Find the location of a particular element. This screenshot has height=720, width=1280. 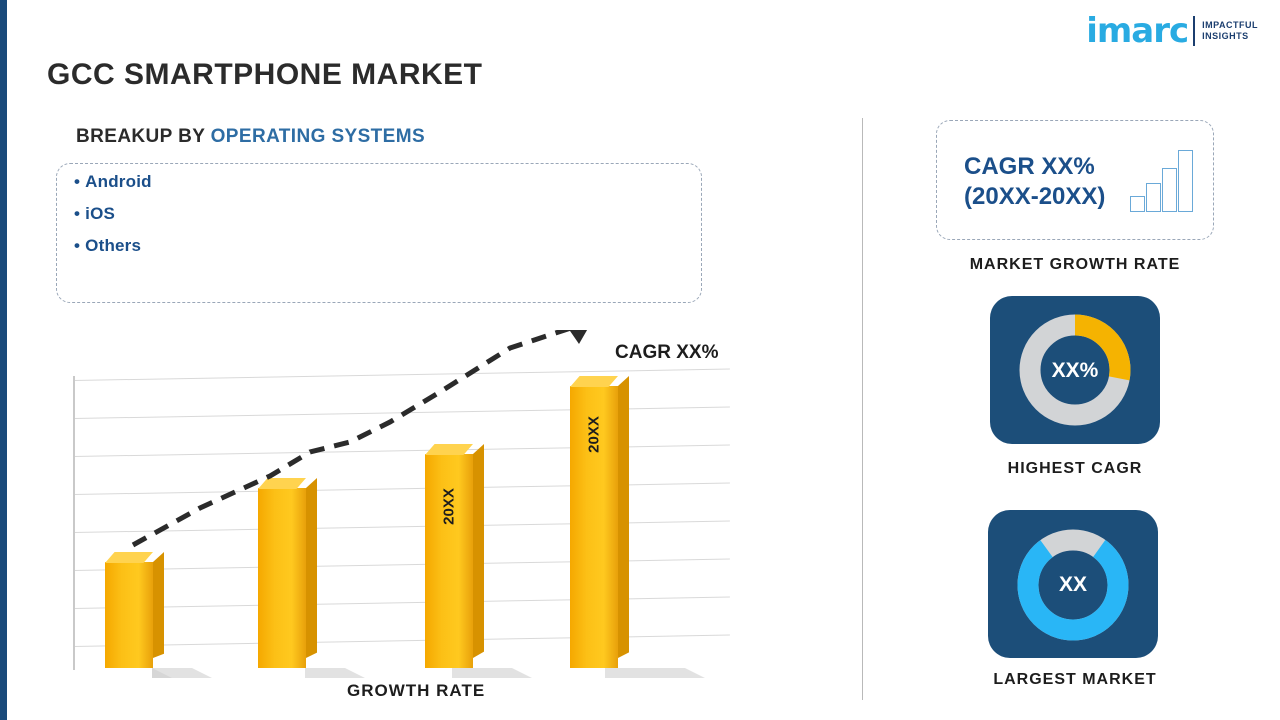

bar-4-label: 20XX is located at coordinates (594, 434).